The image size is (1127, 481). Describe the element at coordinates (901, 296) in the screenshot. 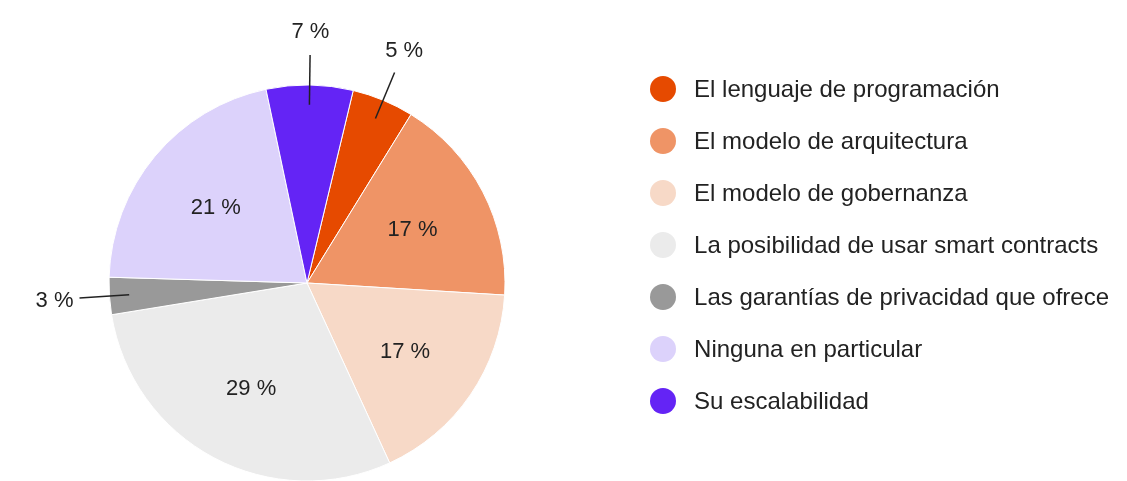

I see `legend-label: Las garantías de privacidad que ofrece` at that location.